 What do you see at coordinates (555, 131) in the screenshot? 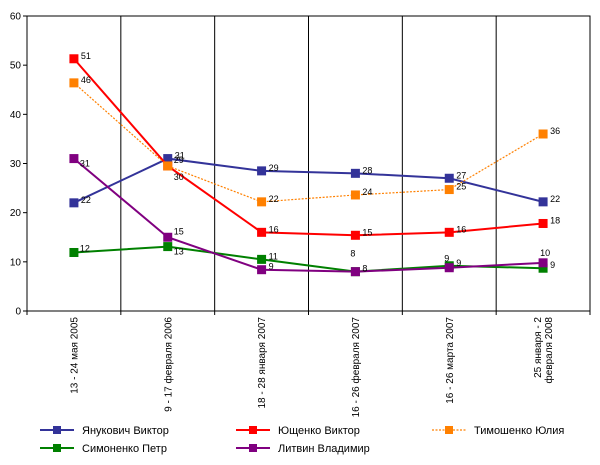
I see `data-label: 36` at bounding box center [555, 131].